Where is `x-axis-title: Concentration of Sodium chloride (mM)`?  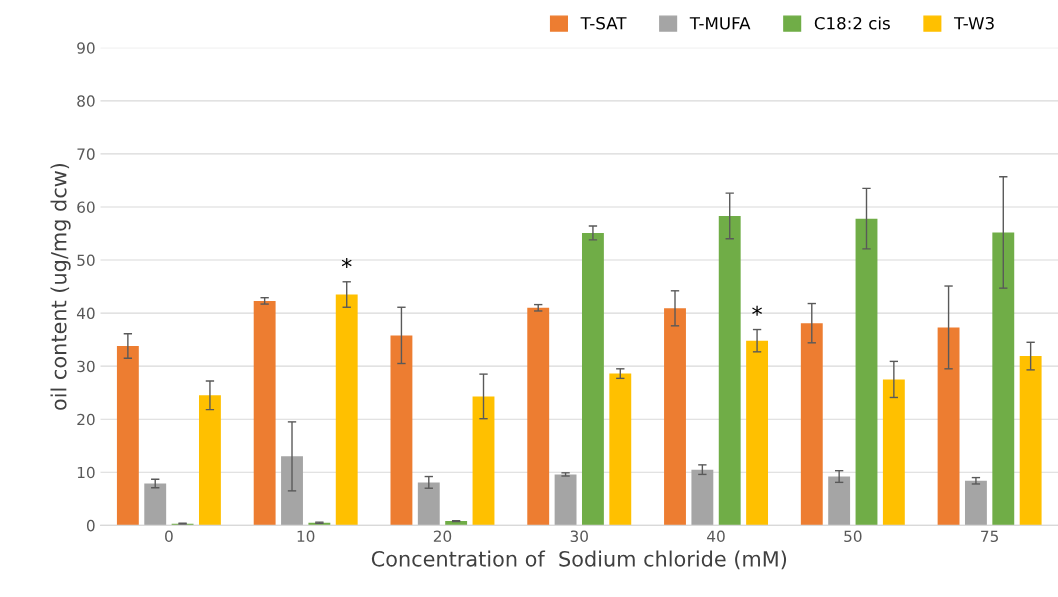 x-axis-title: Concentration of Sodium chloride (mM) is located at coordinates (579, 560).